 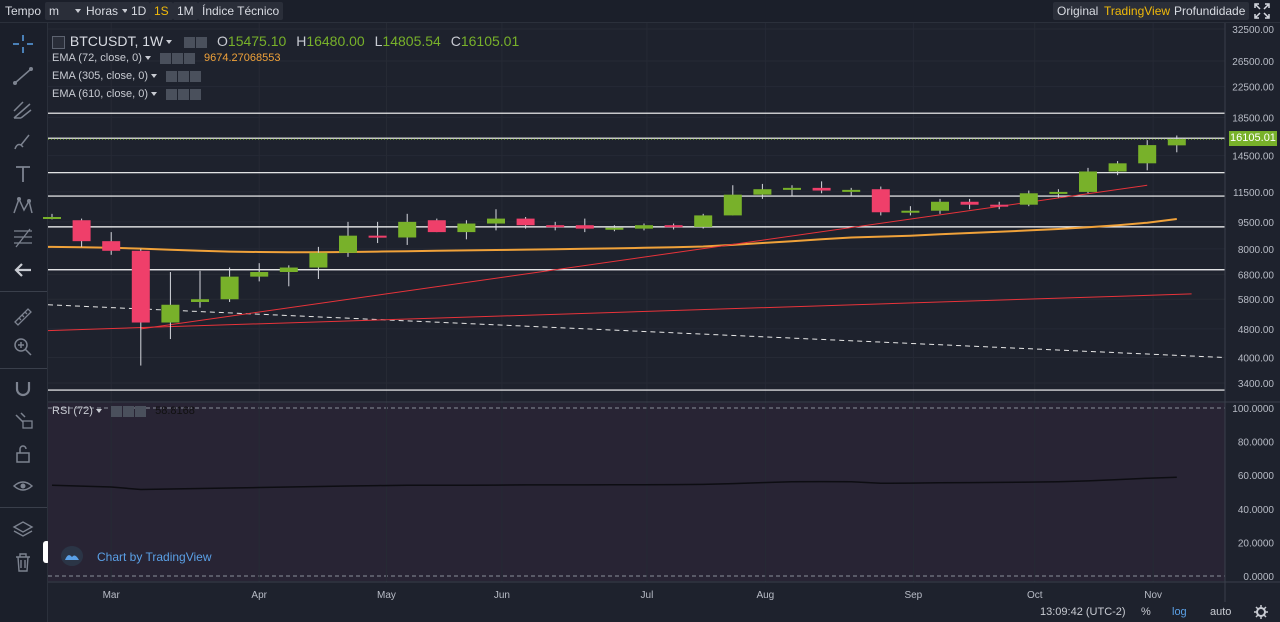 I want to click on last-price-label: 16105.01, so click(x=1253, y=138).